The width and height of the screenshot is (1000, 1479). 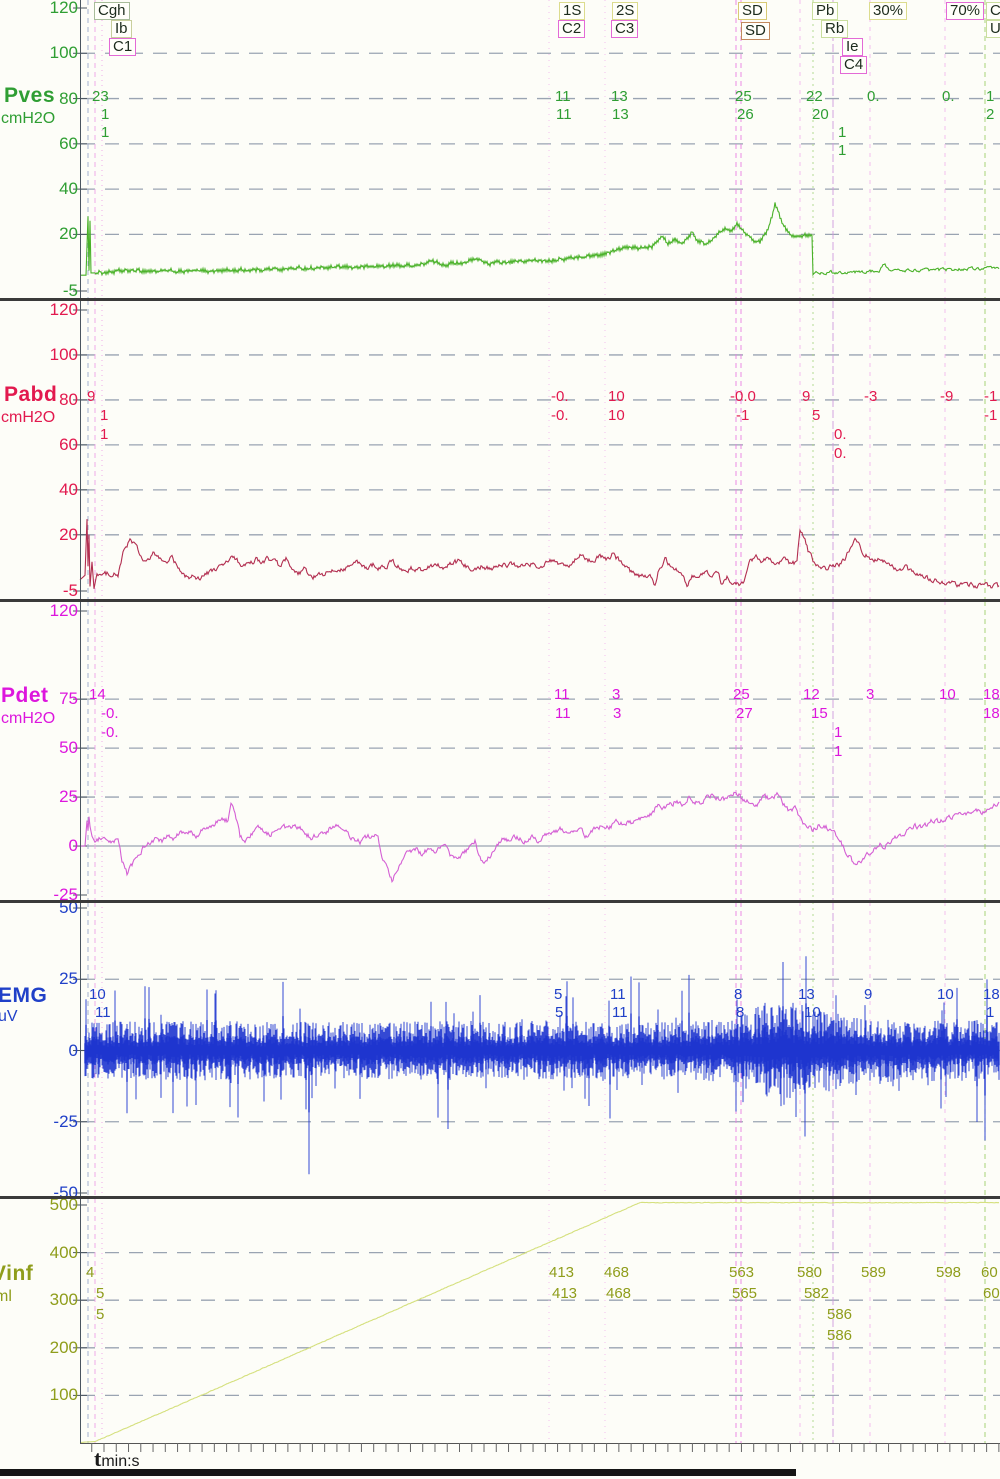 What do you see at coordinates (820, 114) in the screenshot?
I see `annotation-value: 20` at bounding box center [820, 114].